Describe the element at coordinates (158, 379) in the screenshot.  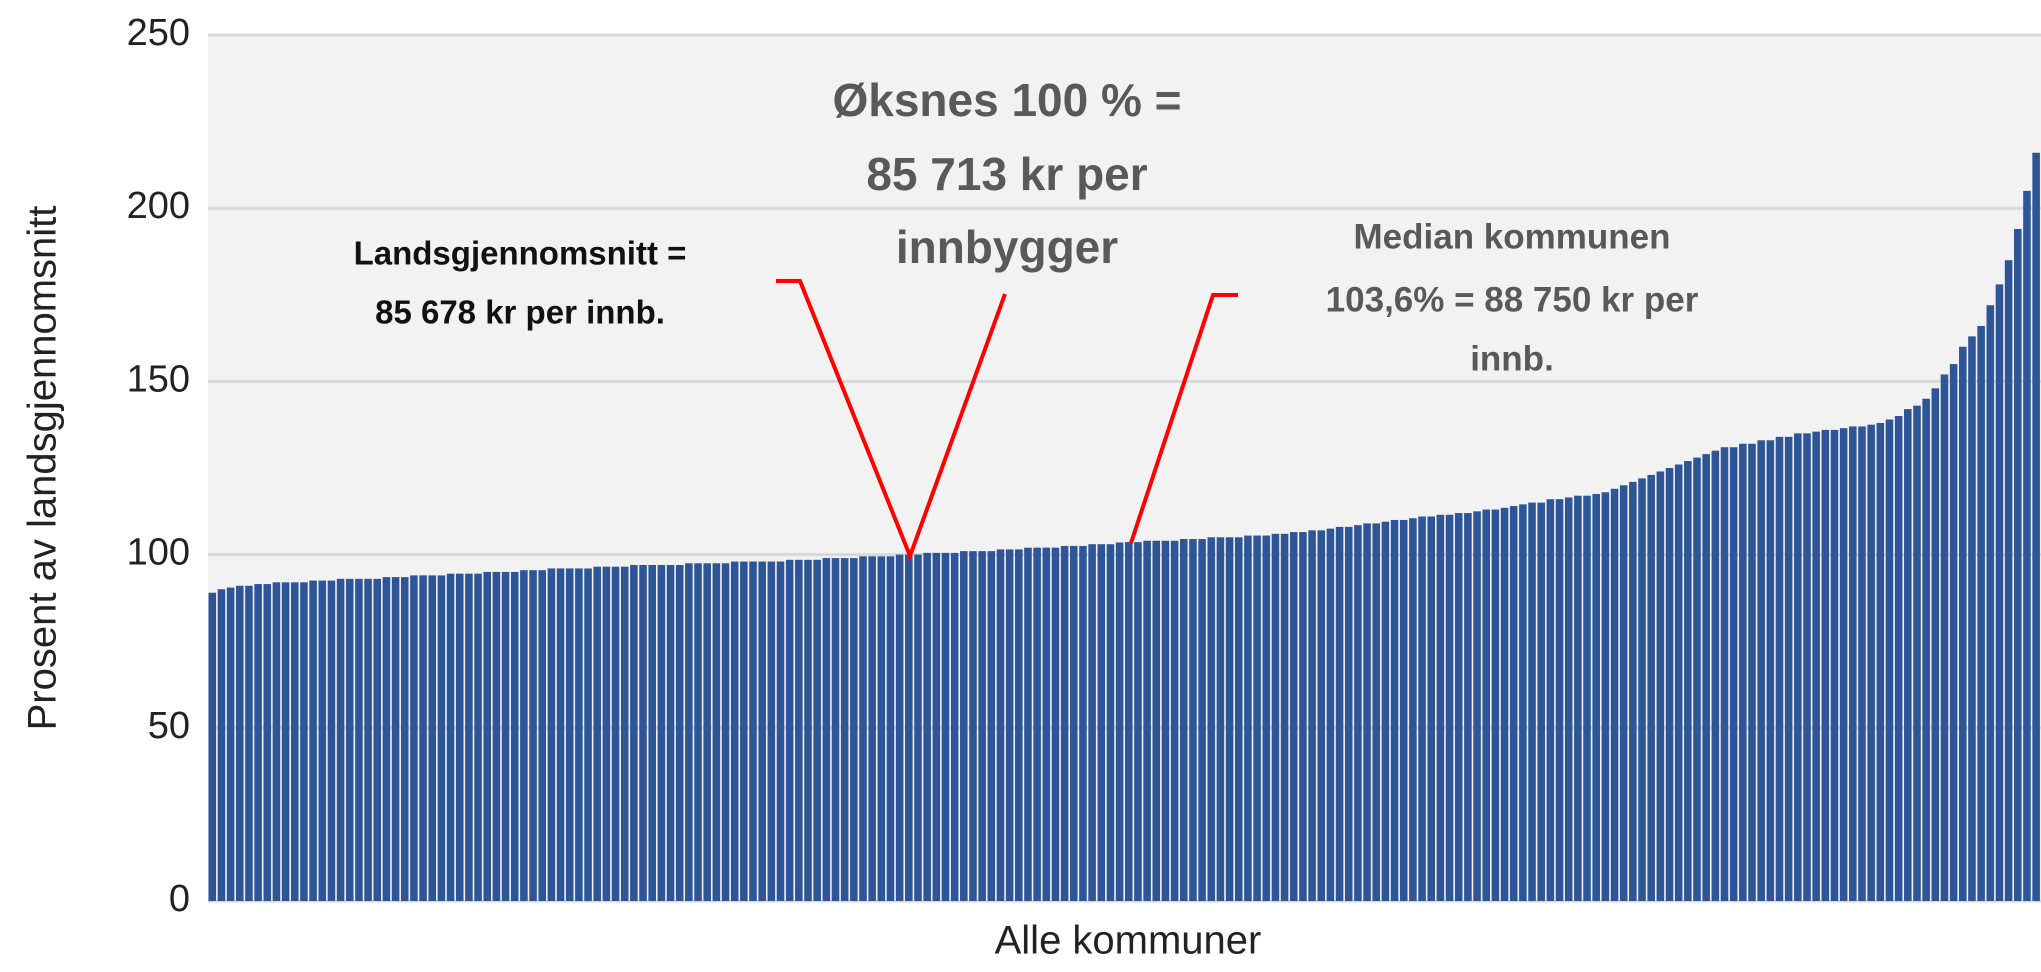
I see `y-tick-label: 150` at that location.